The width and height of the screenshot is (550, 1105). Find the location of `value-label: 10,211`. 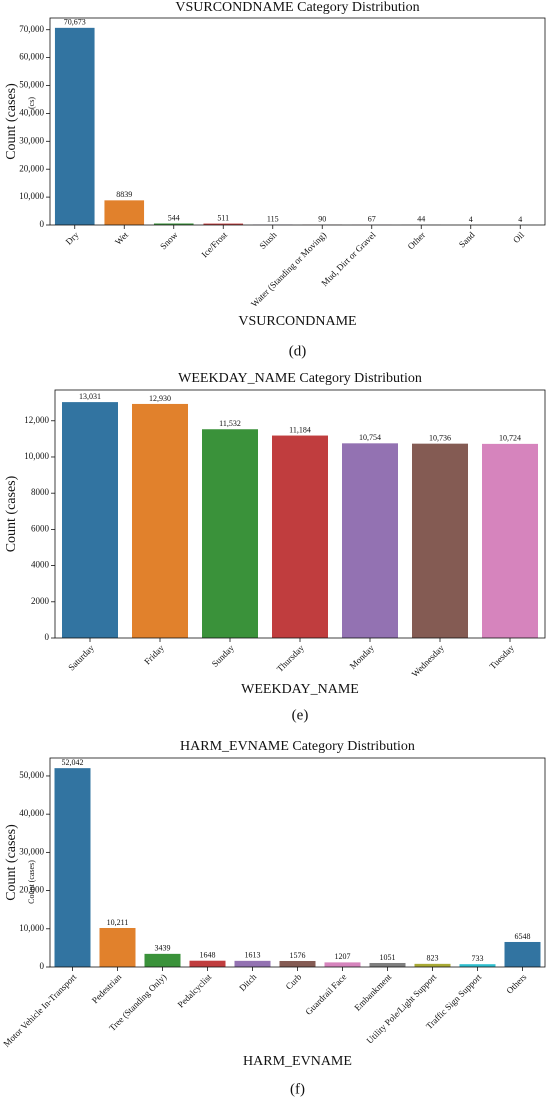

value-label: 10,211 is located at coordinates (118, 922).